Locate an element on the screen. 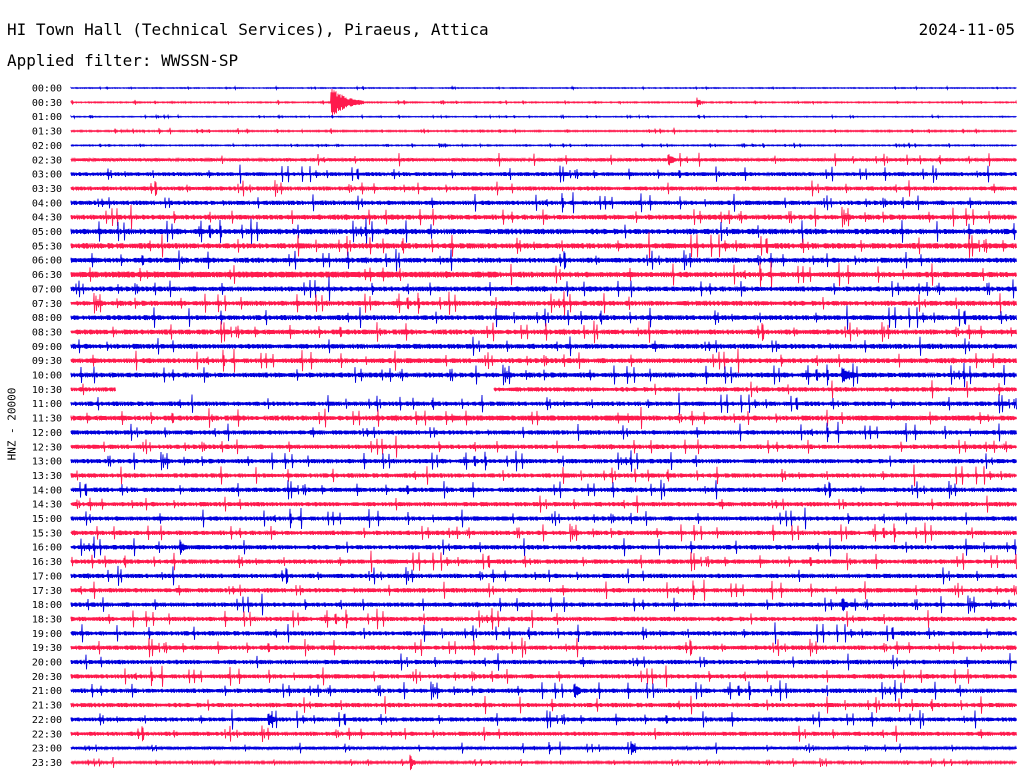 Image resolution: width=1024 pixels, height=780 pixels. row-time-label: 22:00 is located at coordinates (47, 720).